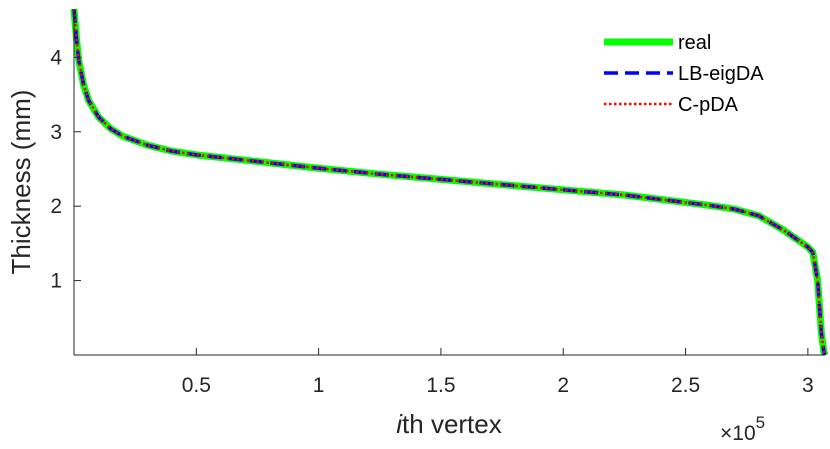  I want to click on x-axis-label-rest: th vertex, so click(452, 424).